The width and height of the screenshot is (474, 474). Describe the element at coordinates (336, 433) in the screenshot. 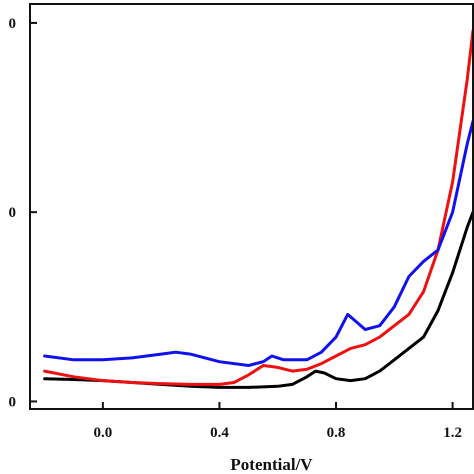

I see `x-tick-label: 0.8` at that location.